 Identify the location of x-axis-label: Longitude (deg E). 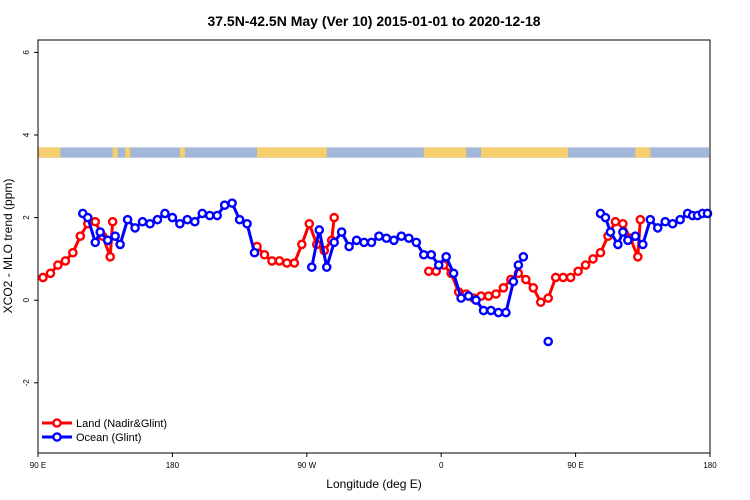
(373, 484).